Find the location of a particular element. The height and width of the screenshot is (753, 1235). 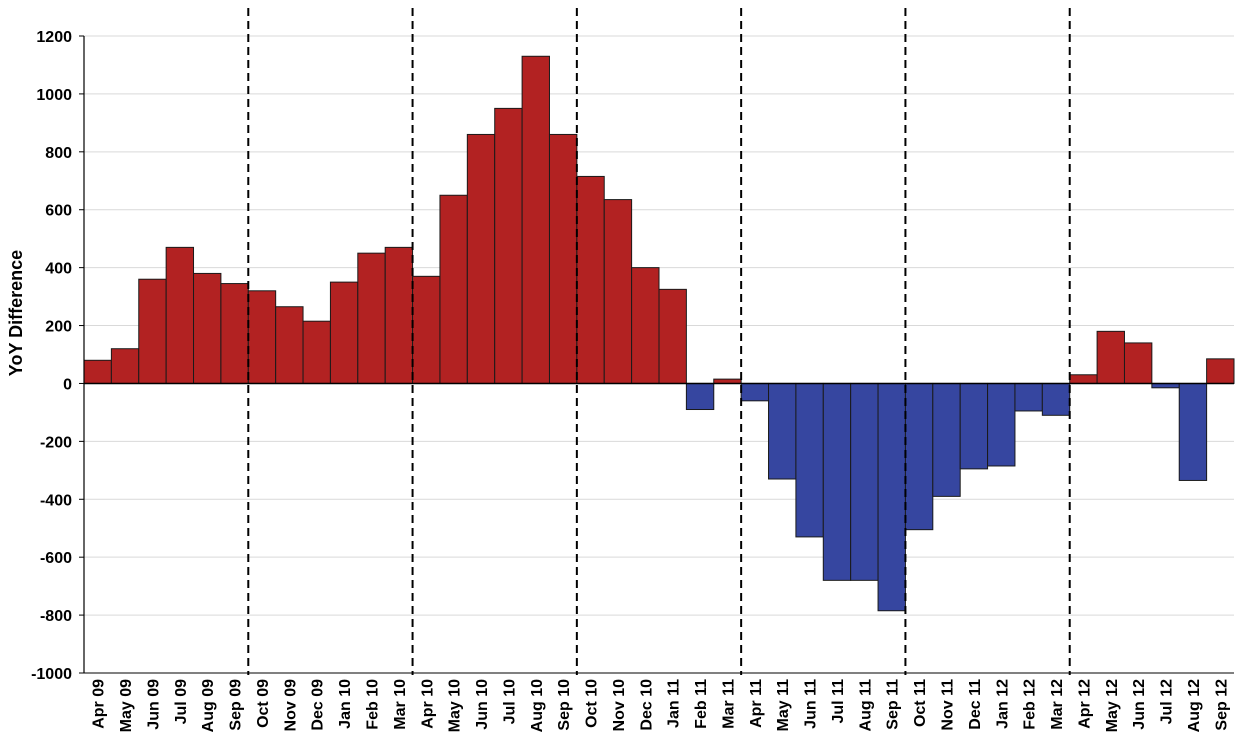

x-tick-label: Apr 12 is located at coordinates (1084, 704).